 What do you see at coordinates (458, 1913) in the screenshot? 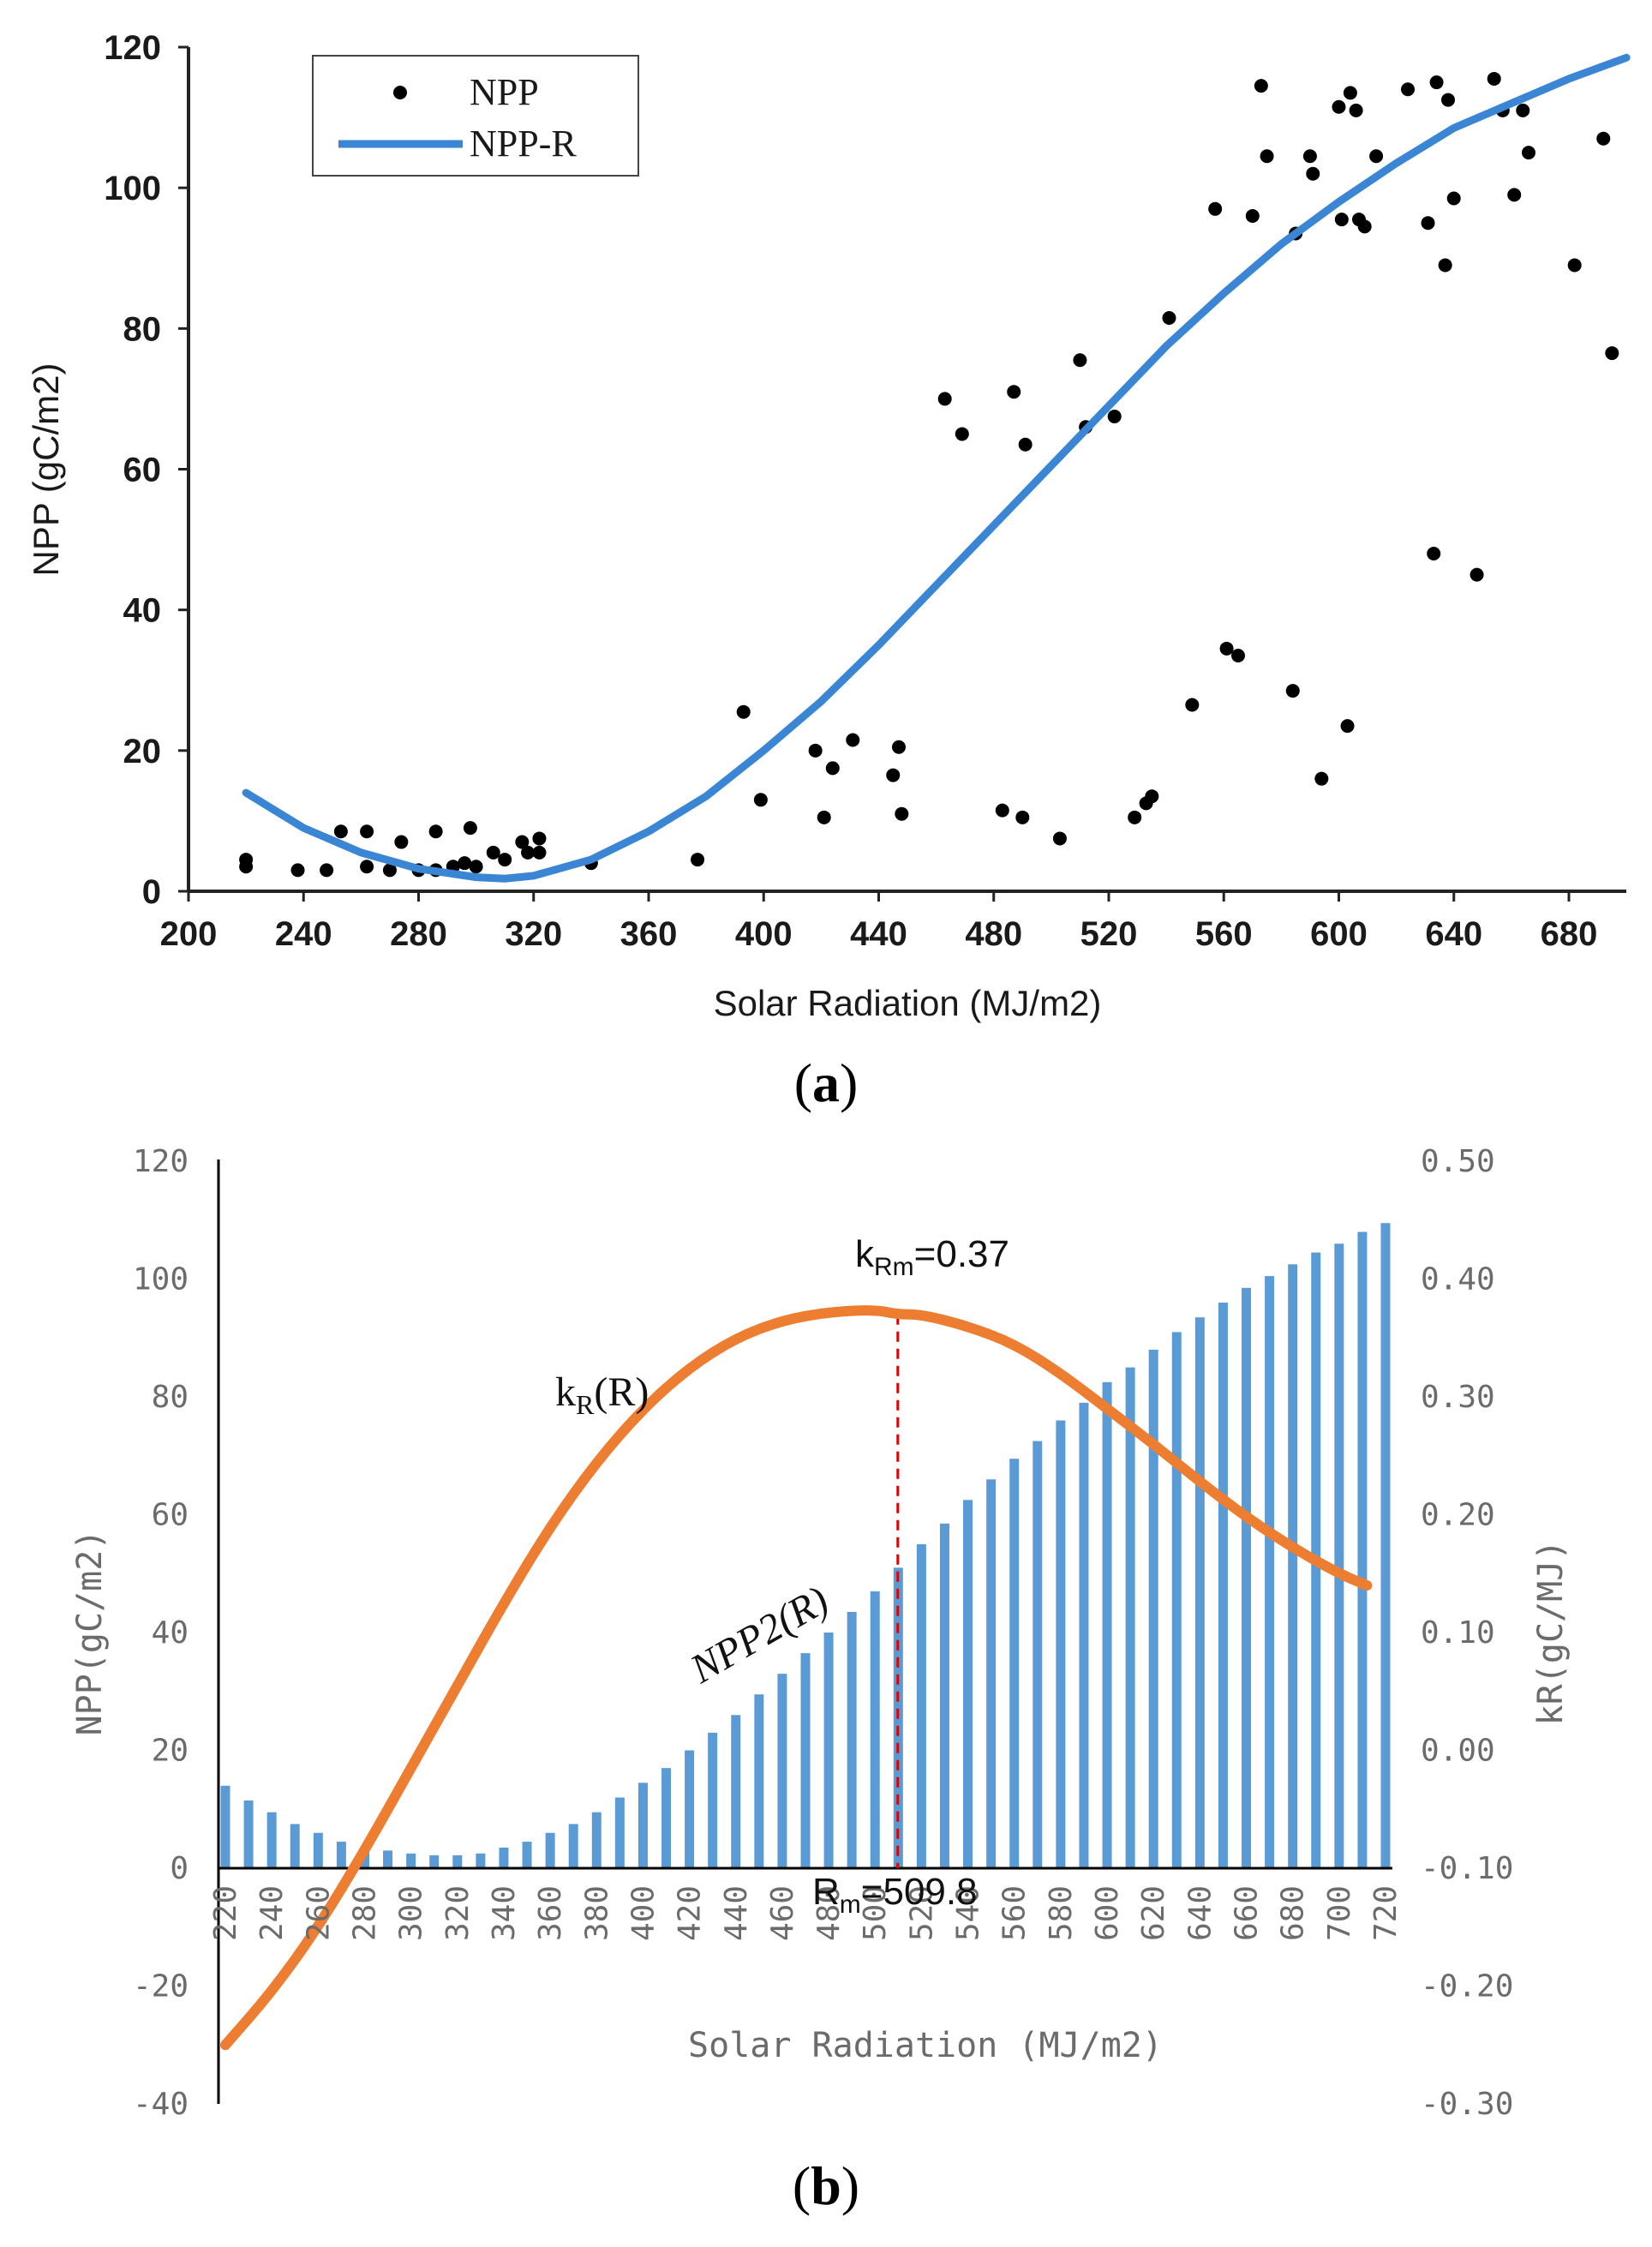
I see `b-x-tick-label: 320` at bounding box center [458, 1913].